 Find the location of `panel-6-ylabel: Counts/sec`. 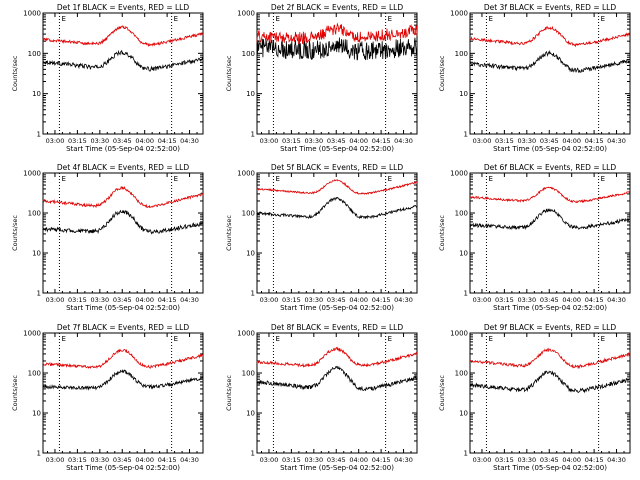

panel-6-ylabel: Counts/sec is located at coordinates (442, 233).